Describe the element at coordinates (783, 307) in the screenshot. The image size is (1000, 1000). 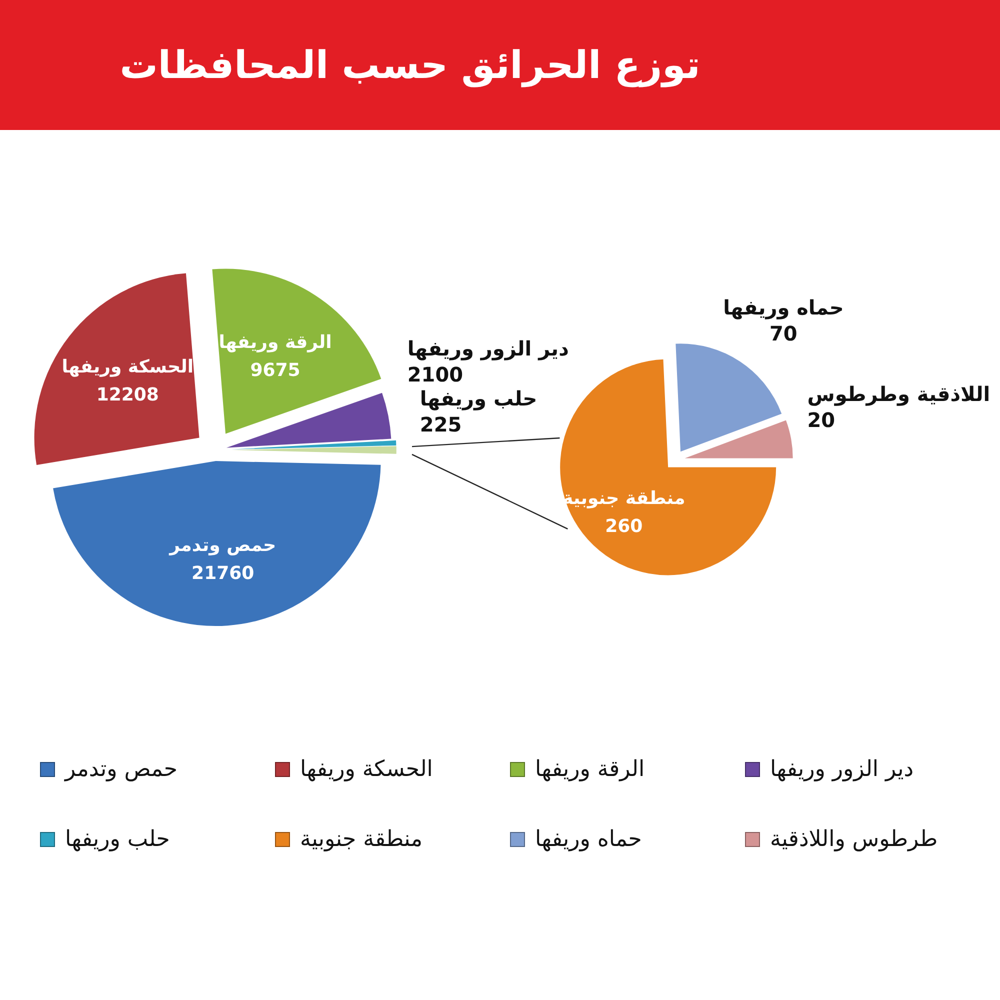
I see `text: حماه وريفها` at that location.